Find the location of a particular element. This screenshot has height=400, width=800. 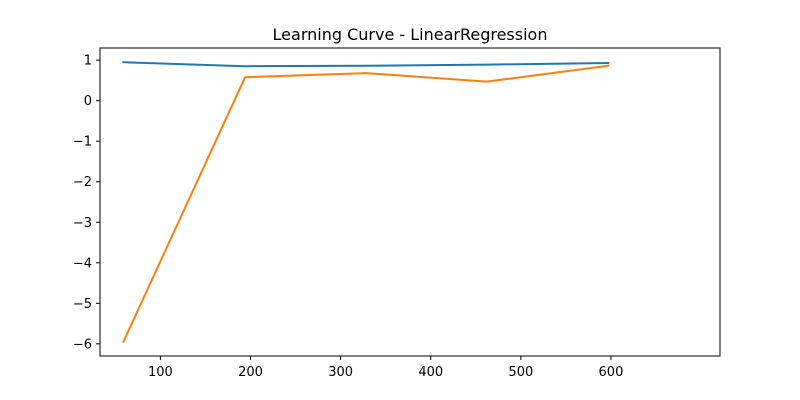

x-tick-label: 200 is located at coordinates (250, 372).